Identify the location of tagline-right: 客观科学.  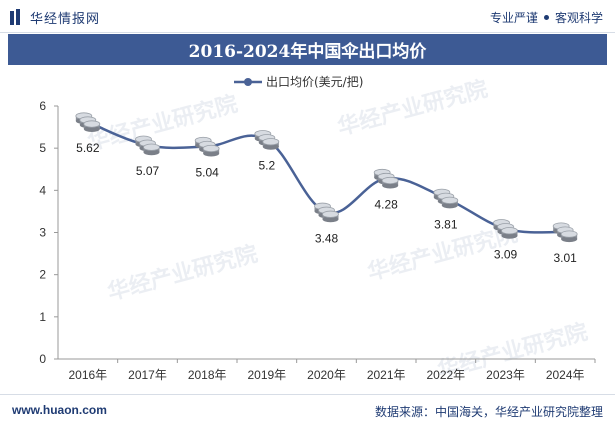
(578, 18).